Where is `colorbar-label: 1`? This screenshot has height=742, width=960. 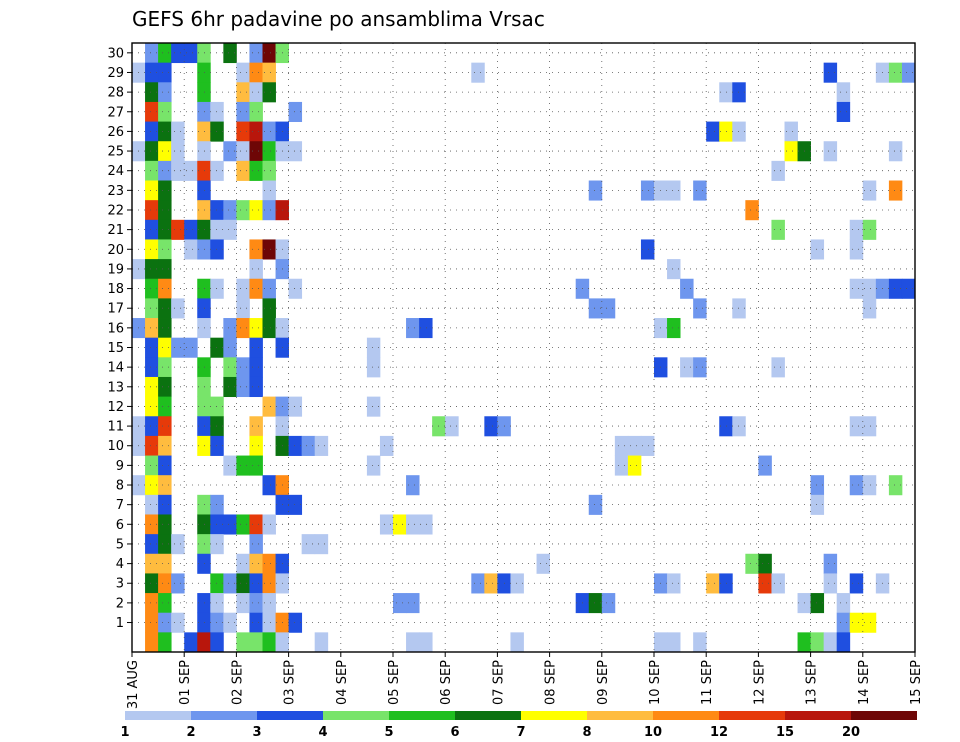 colorbar-label: 1 is located at coordinates (124, 732).